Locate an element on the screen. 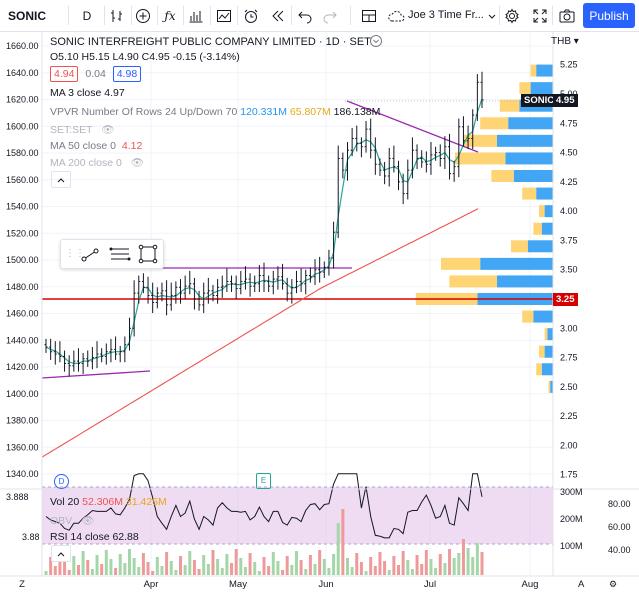  right-axis-tick: 3.00 is located at coordinates (569, 328).